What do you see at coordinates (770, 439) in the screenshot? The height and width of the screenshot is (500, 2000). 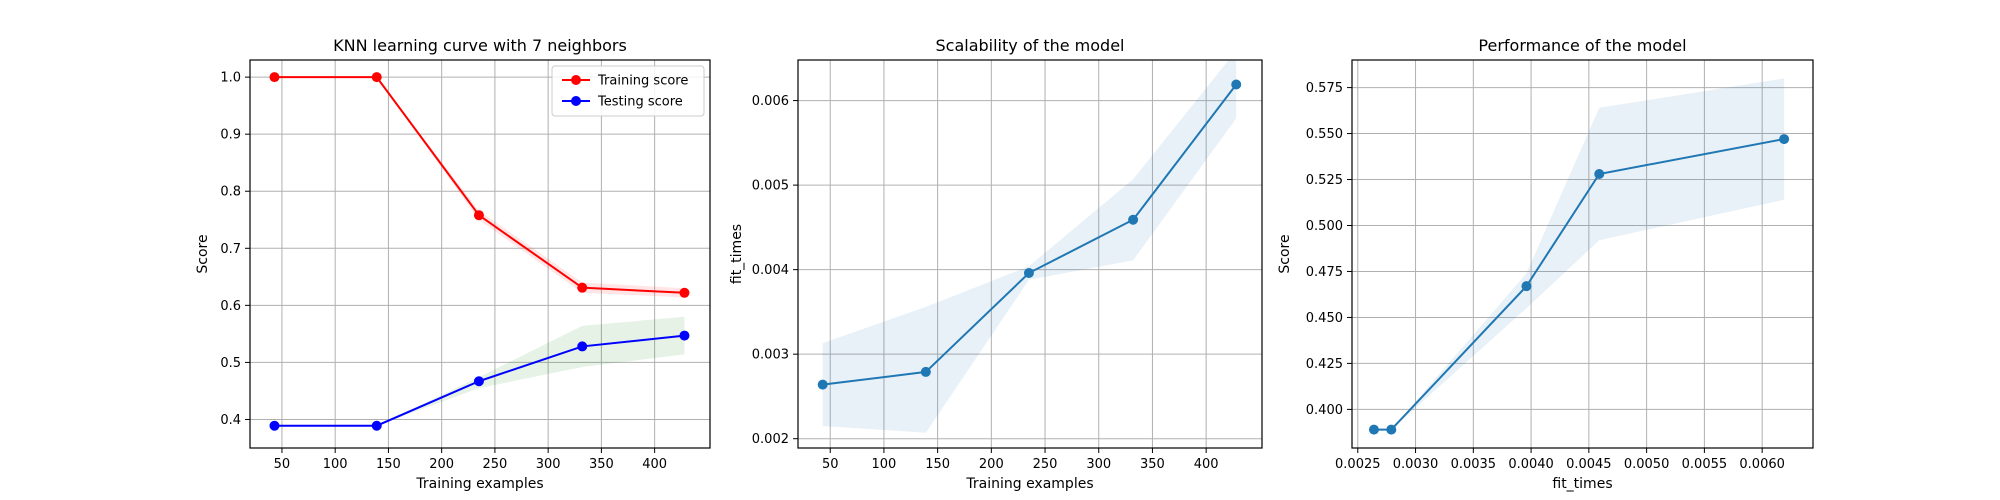 I see `y-tick-label: 0.002` at bounding box center [770, 439].